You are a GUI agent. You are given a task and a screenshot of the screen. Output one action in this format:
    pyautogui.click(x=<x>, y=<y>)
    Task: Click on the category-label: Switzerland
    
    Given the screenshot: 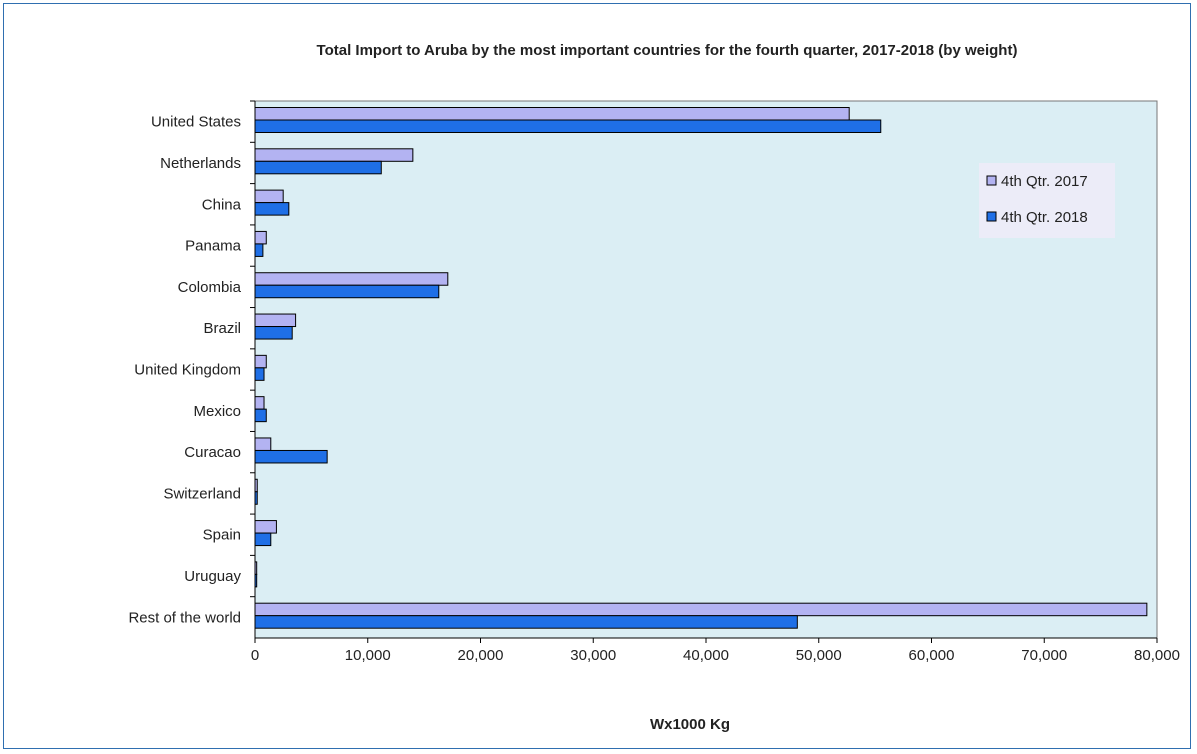 What is the action you would take?
    pyautogui.click(x=202, y=493)
    